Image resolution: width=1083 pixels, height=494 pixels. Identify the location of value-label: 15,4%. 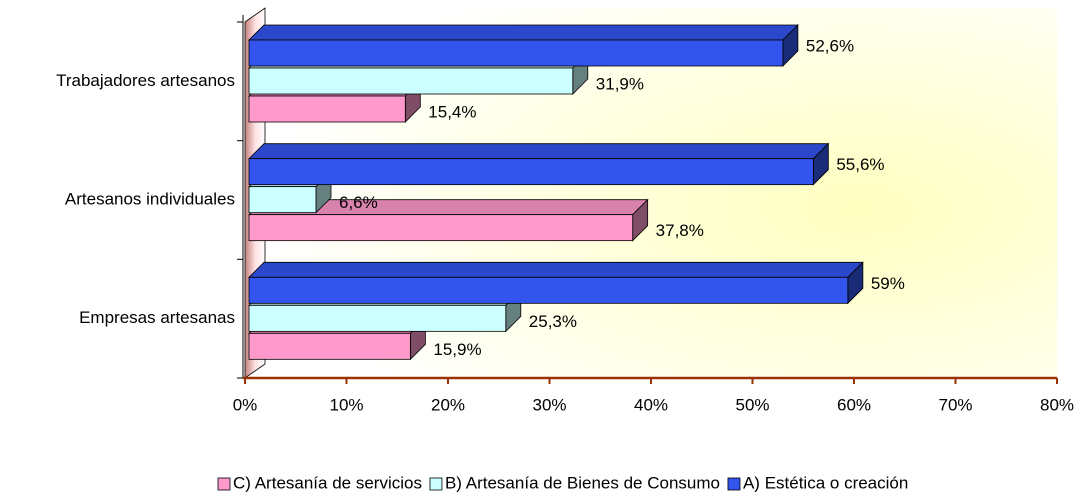
(452, 111).